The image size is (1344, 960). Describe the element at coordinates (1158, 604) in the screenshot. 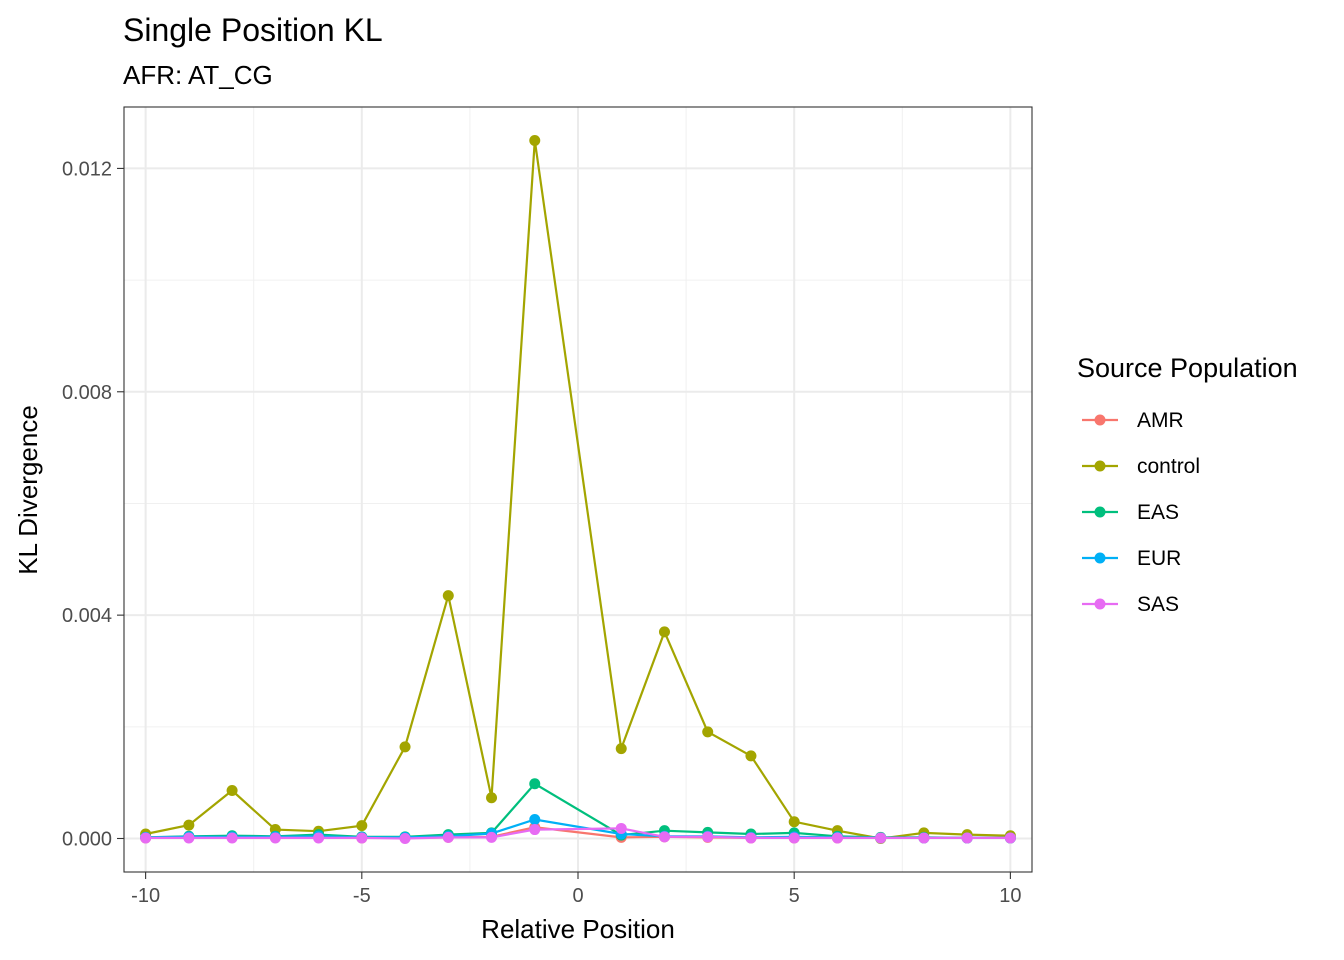

I see `legend-label: SAS` at that location.